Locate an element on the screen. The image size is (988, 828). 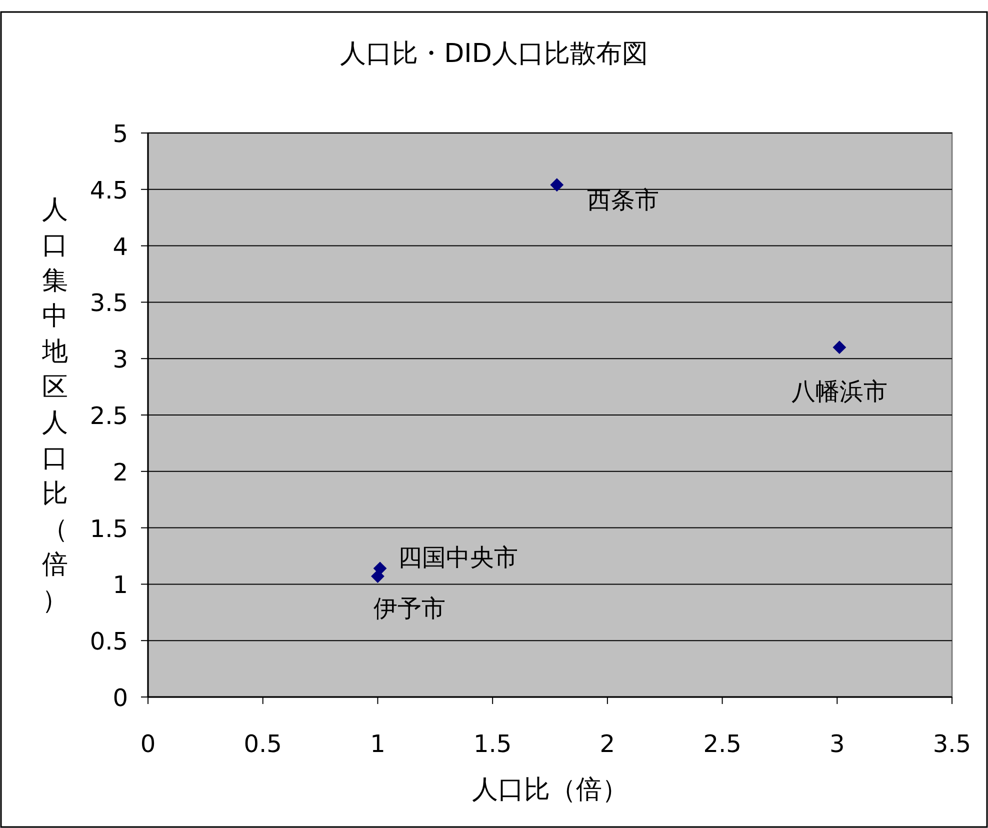
x-tick-label: 2.5 is located at coordinates (722, 744).